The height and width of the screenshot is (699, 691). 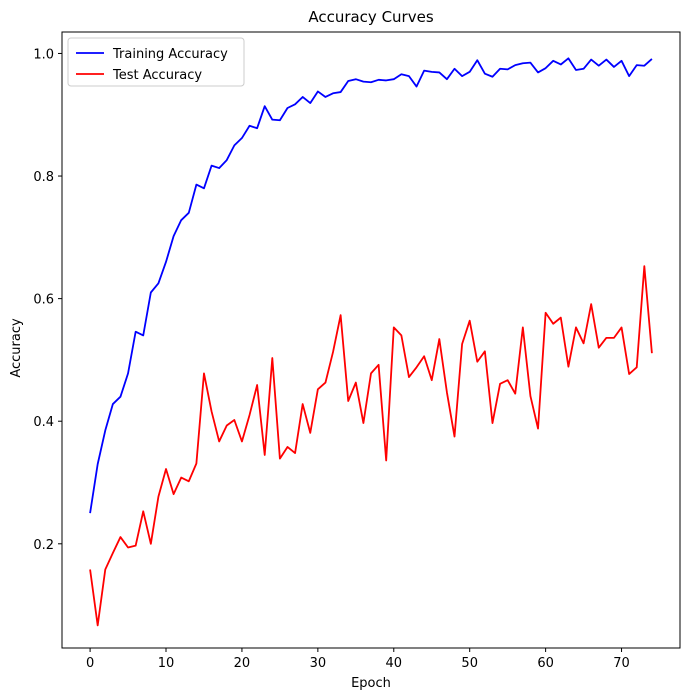 What do you see at coordinates (371, 17) in the screenshot?
I see `chart-title: Accuracy Curves` at bounding box center [371, 17].